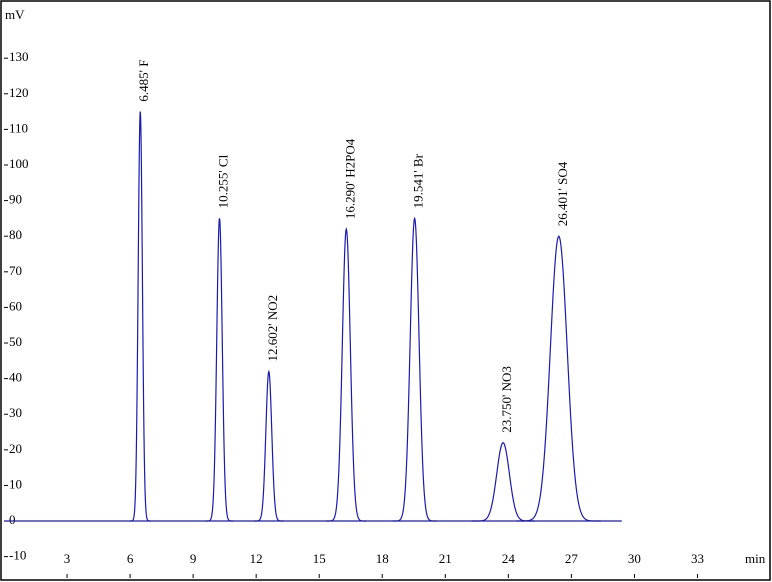  I want to click on x-tick-label: 24, so click(509, 558).